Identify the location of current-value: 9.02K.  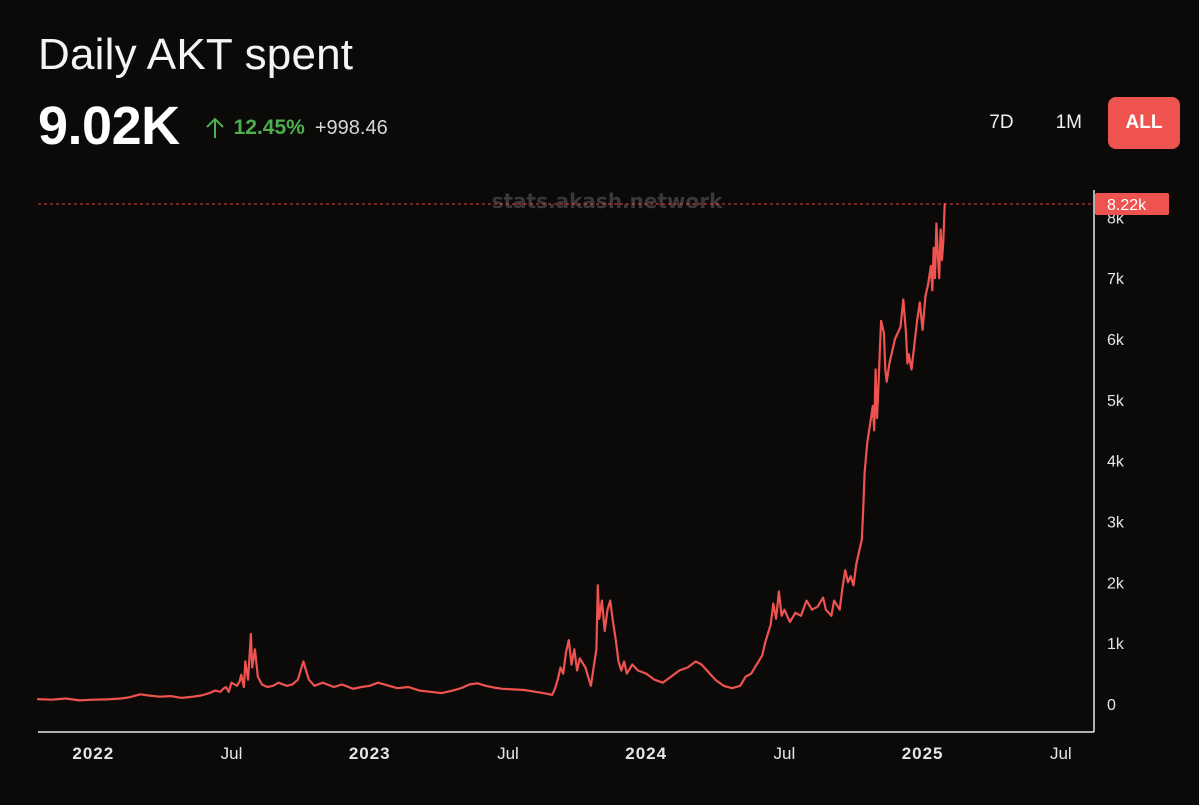
(109, 126).